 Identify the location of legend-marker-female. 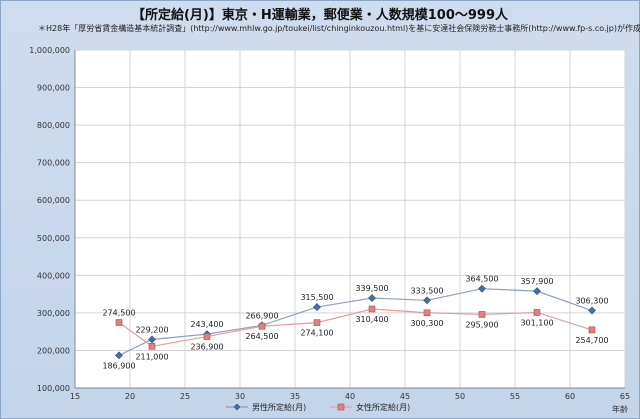
(341, 407).